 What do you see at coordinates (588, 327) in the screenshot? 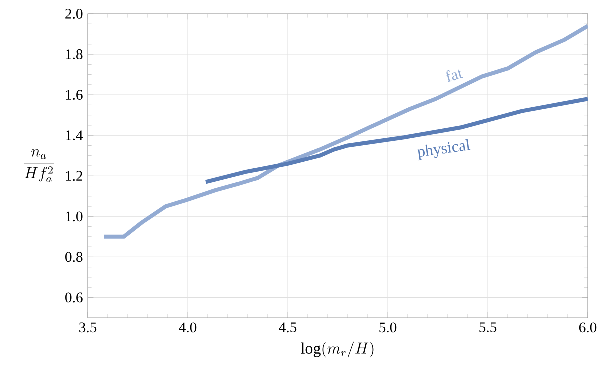
I see `x-tick-label: 6.0` at bounding box center [588, 327].